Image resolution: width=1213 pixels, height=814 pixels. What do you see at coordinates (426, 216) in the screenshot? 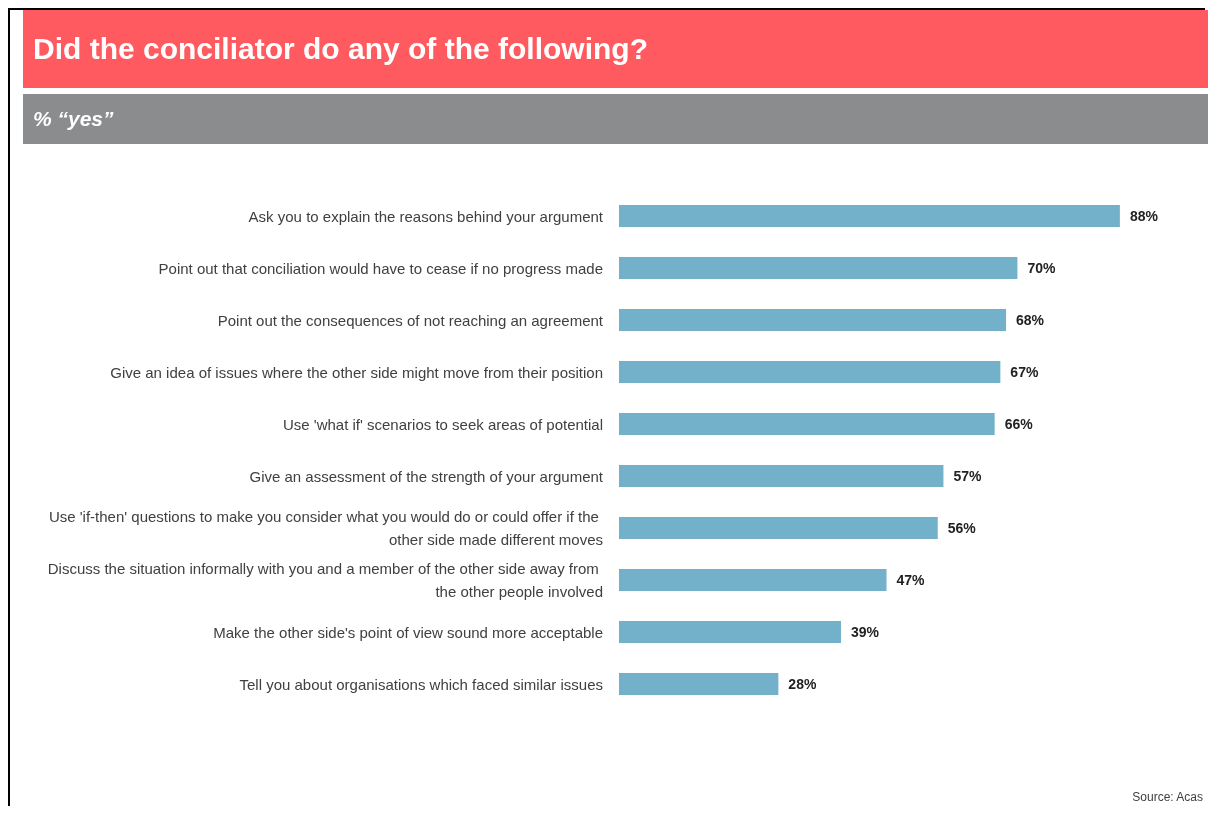
I see `y-tick-label: Ask you to explain the reasons behind your argument` at bounding box center [426, 216].